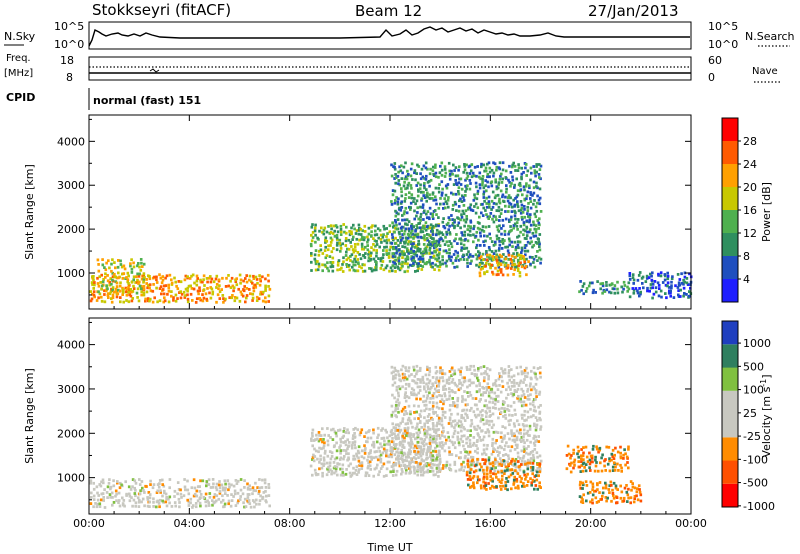  I want to click on colorbar-tick-label: 28, so click(750, 141).